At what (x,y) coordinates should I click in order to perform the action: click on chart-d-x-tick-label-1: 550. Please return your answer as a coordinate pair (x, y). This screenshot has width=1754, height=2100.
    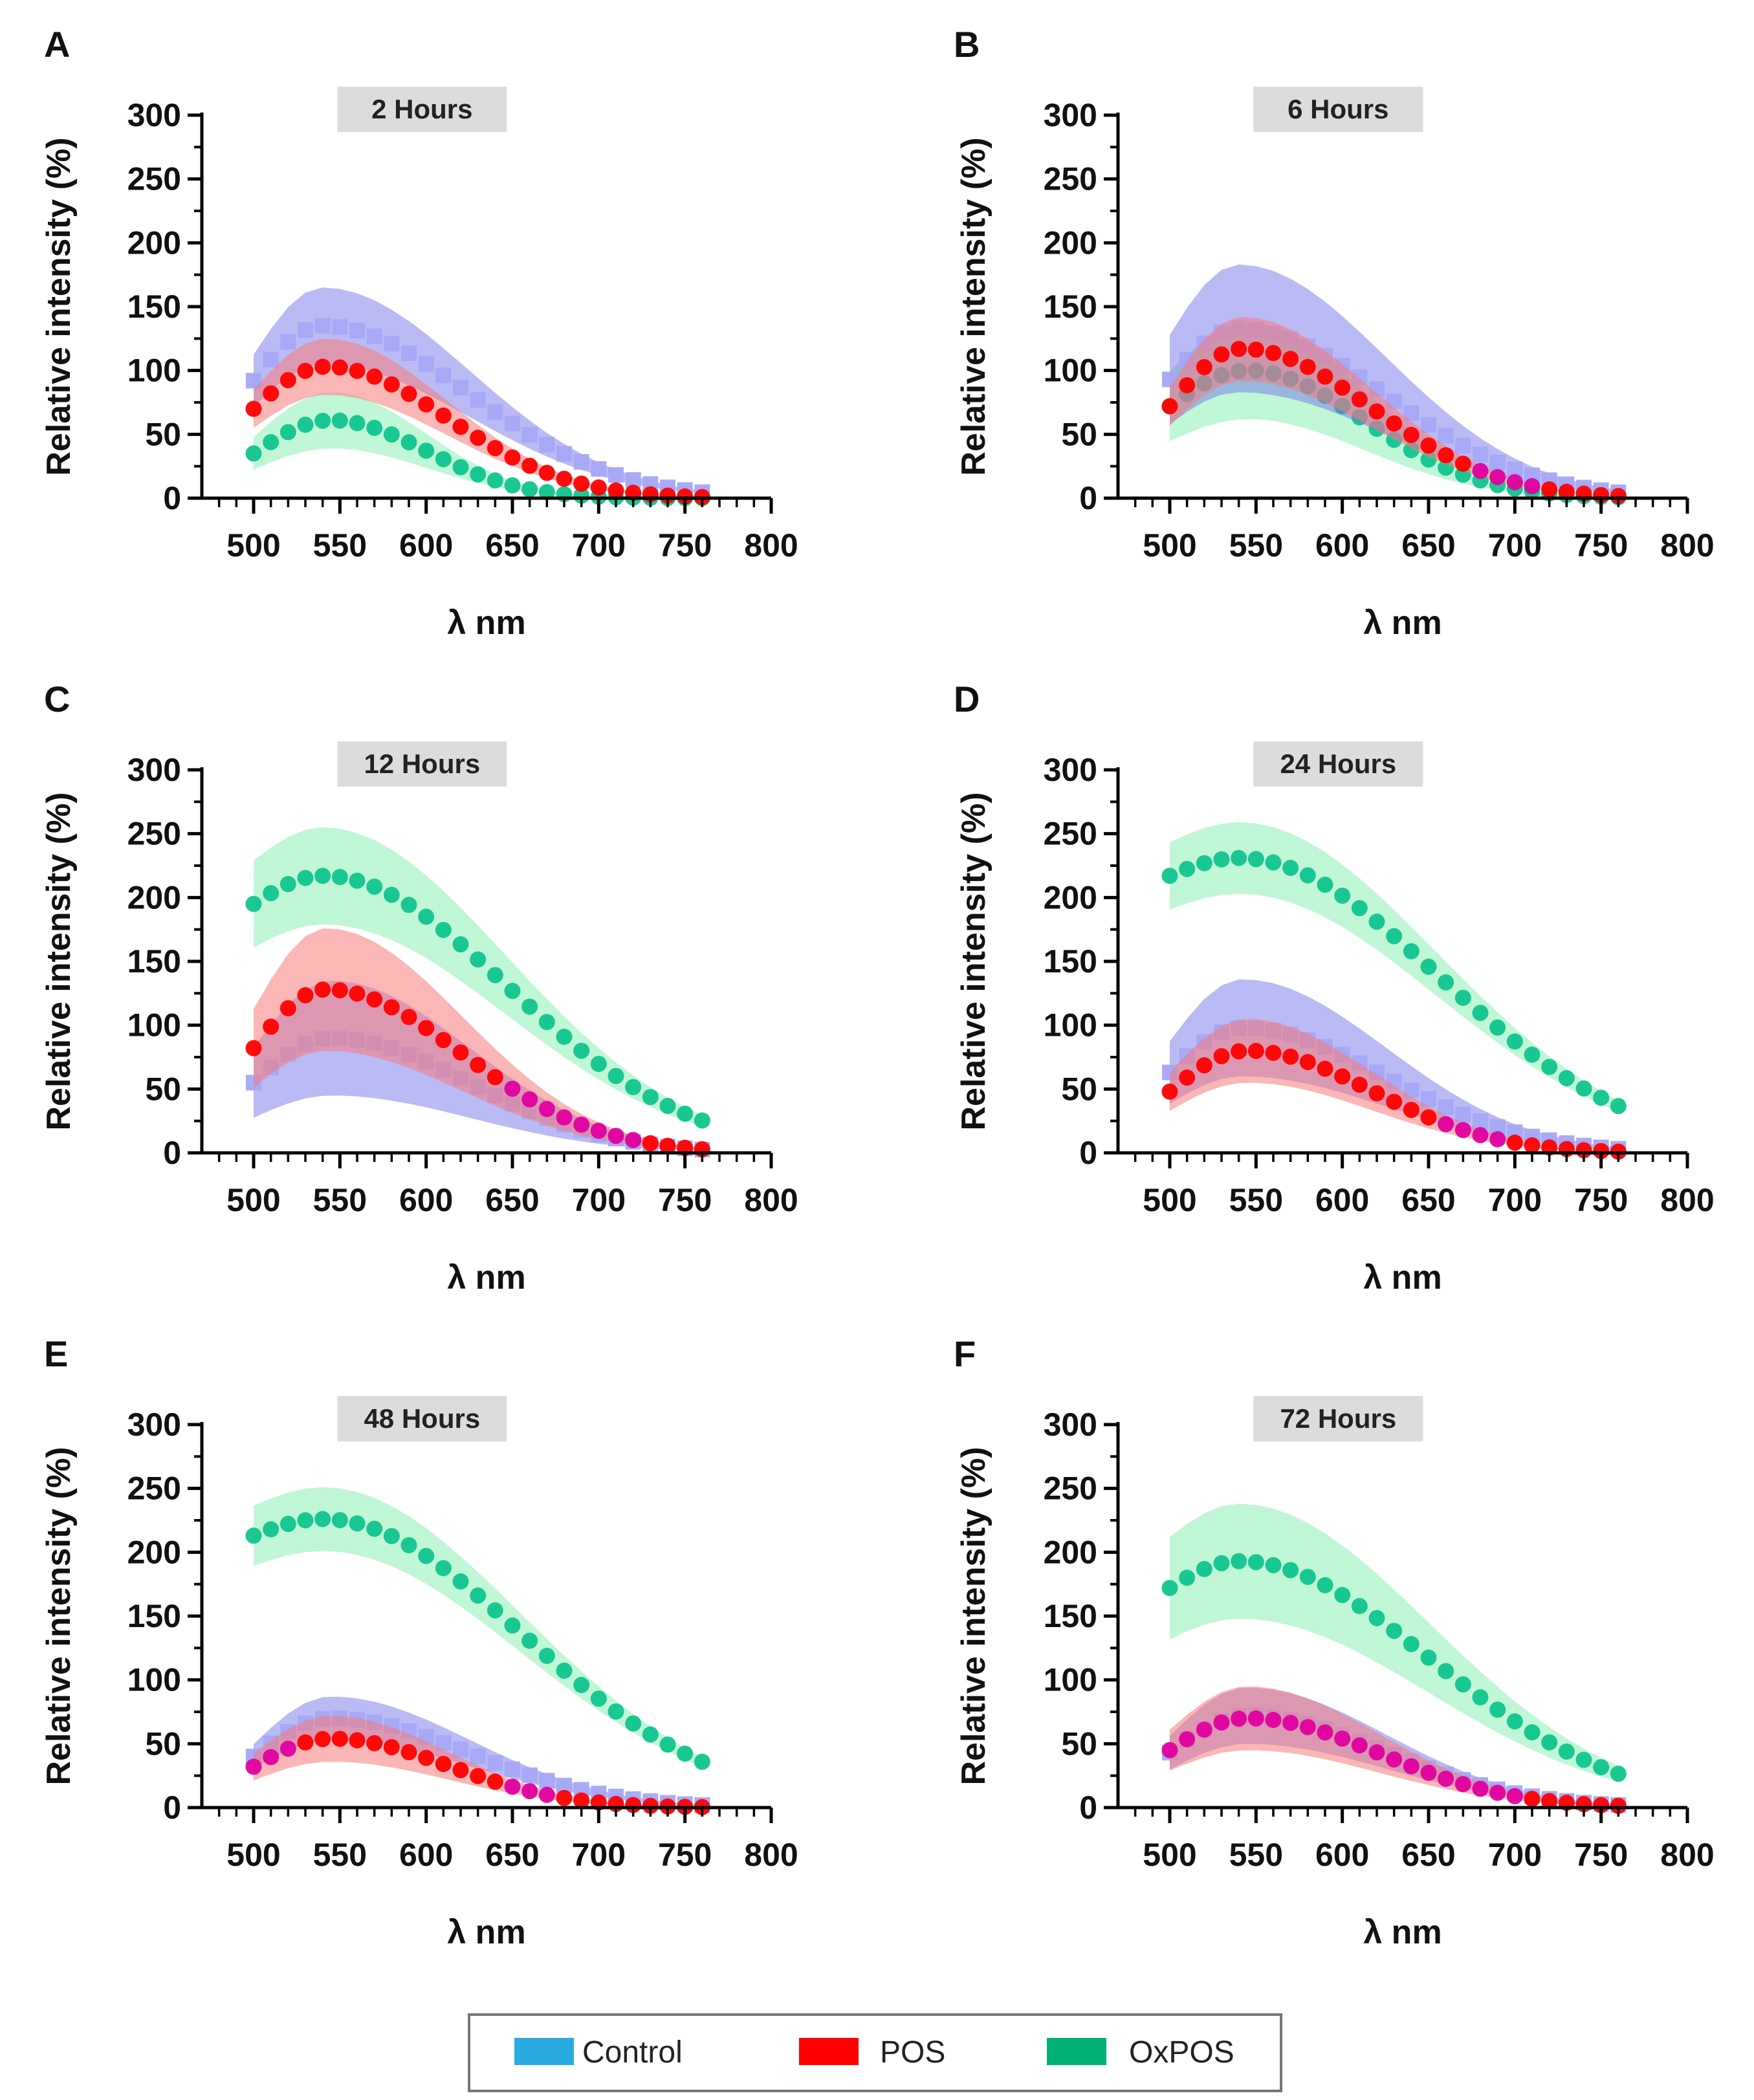
    Looking at the image, I should click on (1256, 1200).